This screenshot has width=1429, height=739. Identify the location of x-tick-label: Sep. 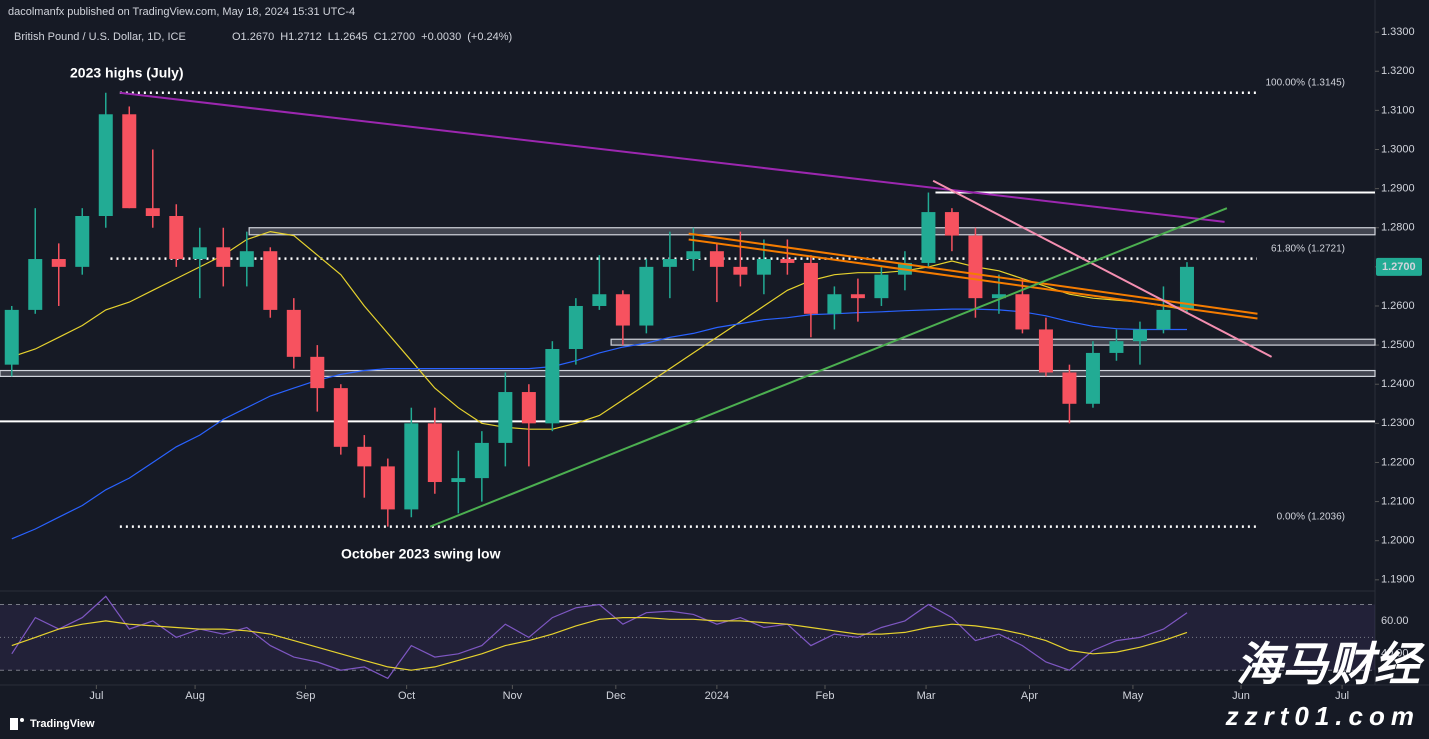
(306, 696).